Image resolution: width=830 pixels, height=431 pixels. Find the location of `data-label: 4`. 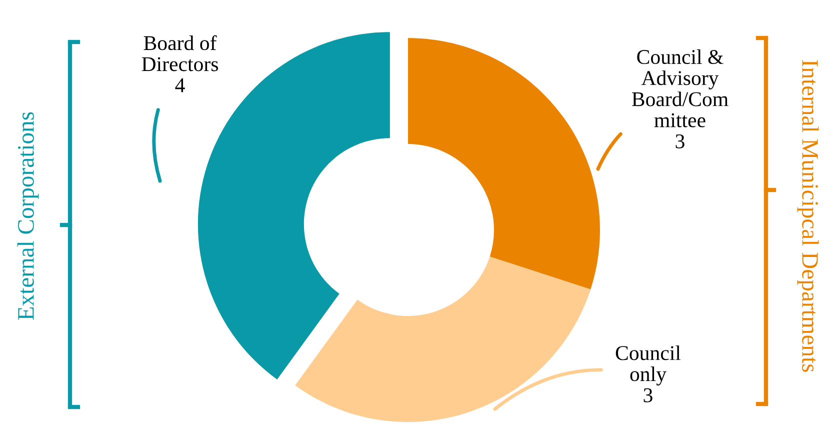

data-label: 4 is located at coordinates (180, 85).